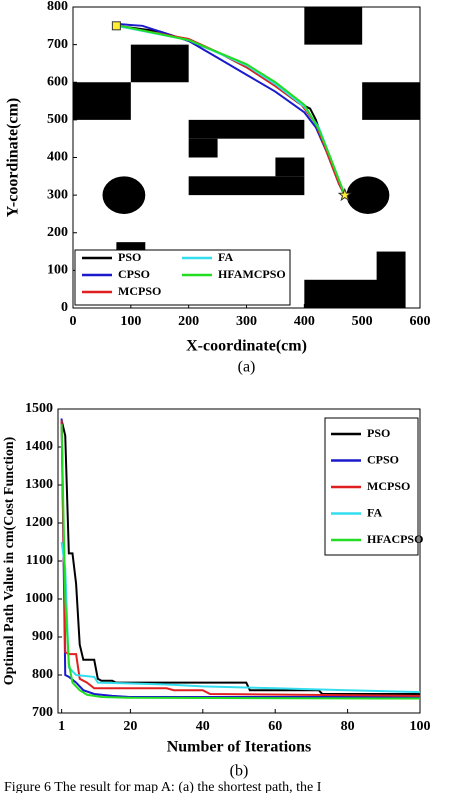 The width and height of the screenshot is (474, 793). Describe the element at coordinates (247, 367) in the screenshot. I see `caption: (a)` at that location.